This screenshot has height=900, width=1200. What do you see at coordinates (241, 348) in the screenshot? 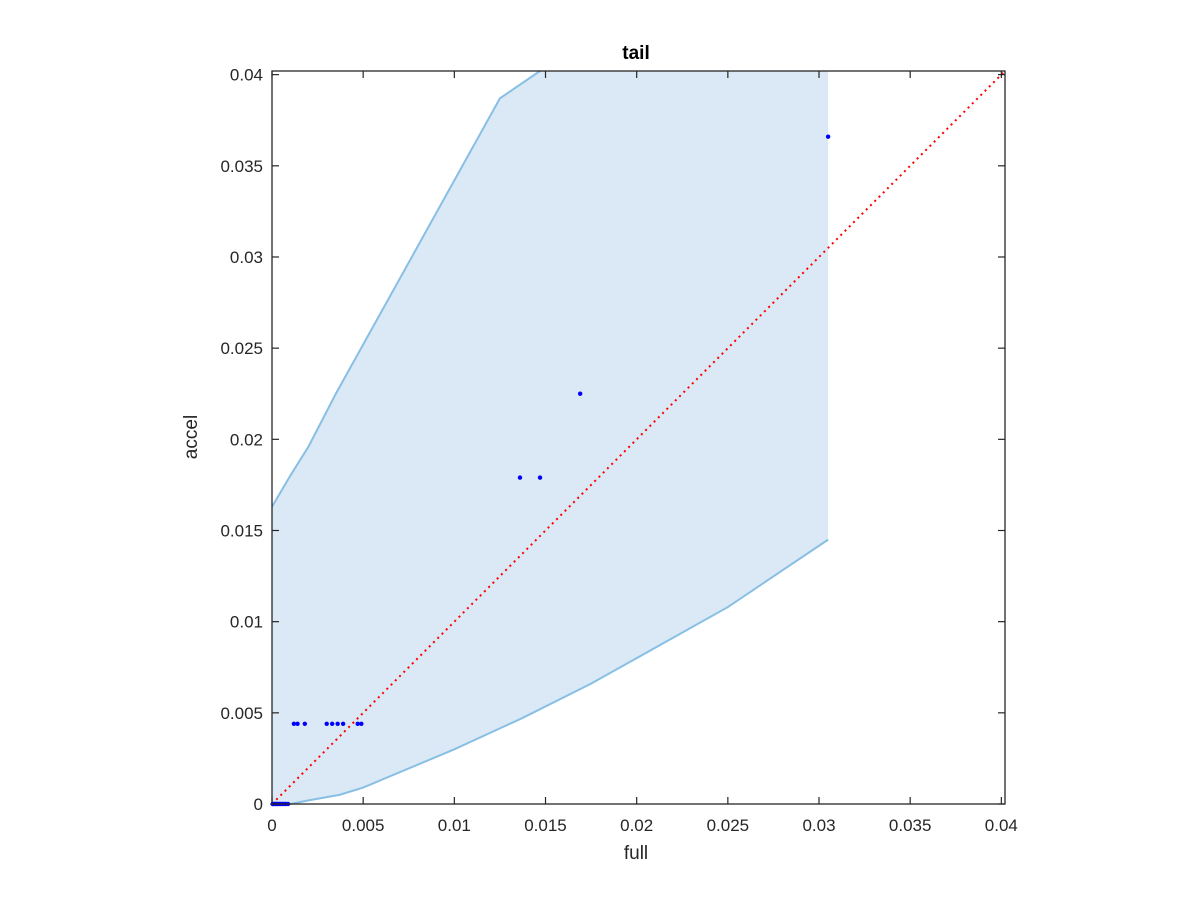
I see `y-tick-label: 0.025` at bounding box center [241, 348].